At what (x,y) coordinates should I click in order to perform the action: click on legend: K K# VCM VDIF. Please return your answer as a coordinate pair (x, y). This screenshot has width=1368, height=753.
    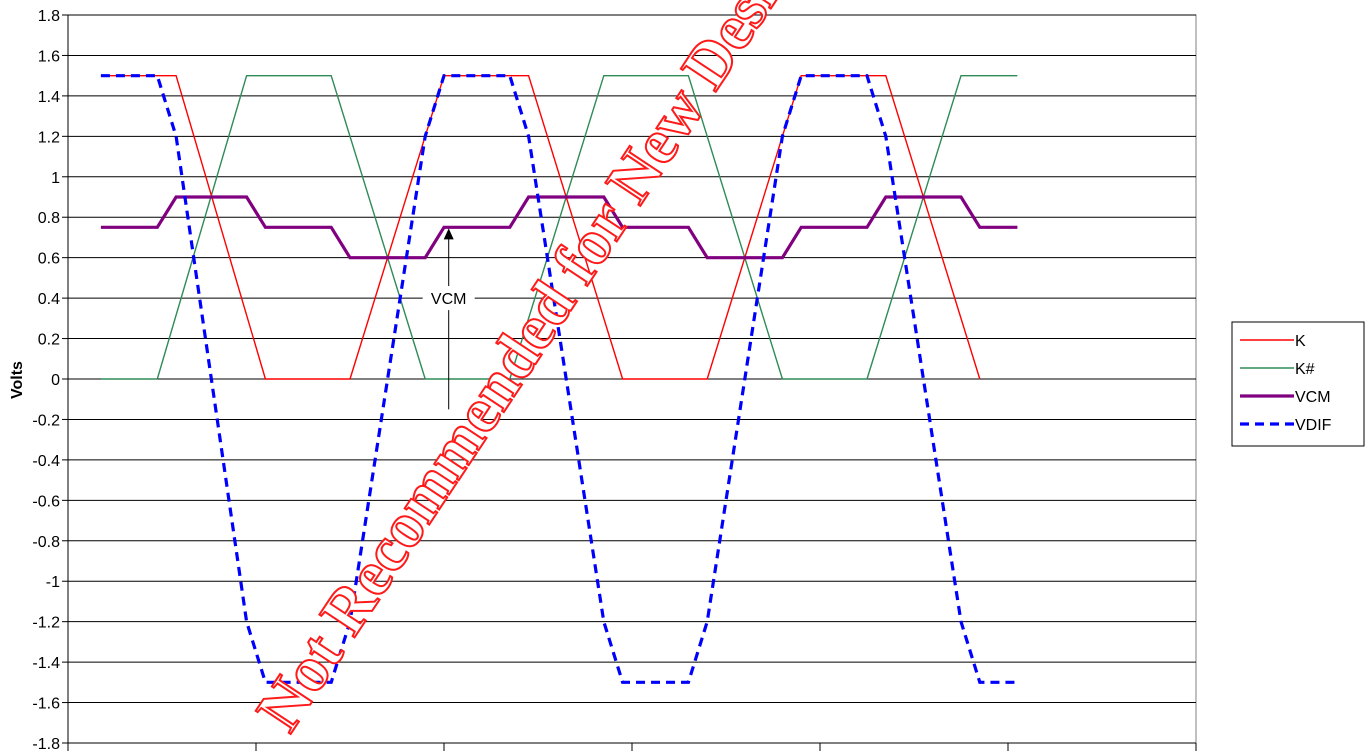
    Looking at the image, I should click on (1298, 384).